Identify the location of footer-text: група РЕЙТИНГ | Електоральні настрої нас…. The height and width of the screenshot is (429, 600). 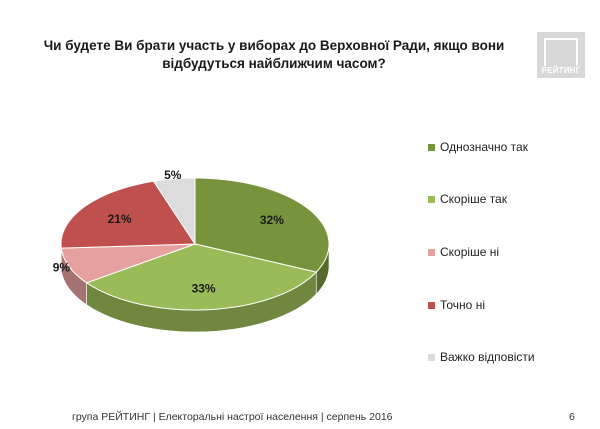
(232, 417).